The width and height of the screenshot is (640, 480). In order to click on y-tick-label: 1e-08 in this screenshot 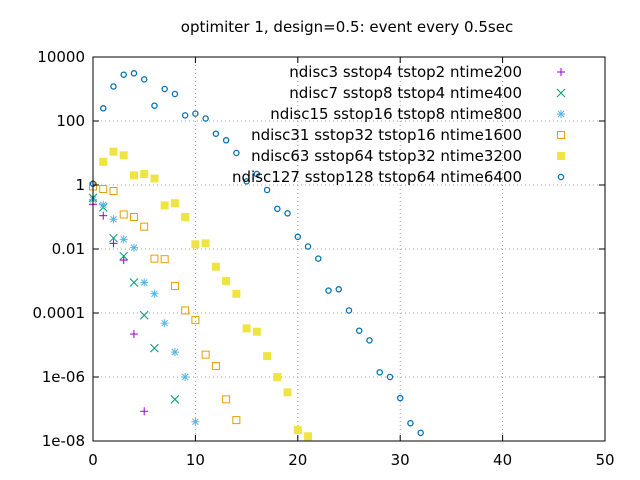, I will do `click(63, 441)`.